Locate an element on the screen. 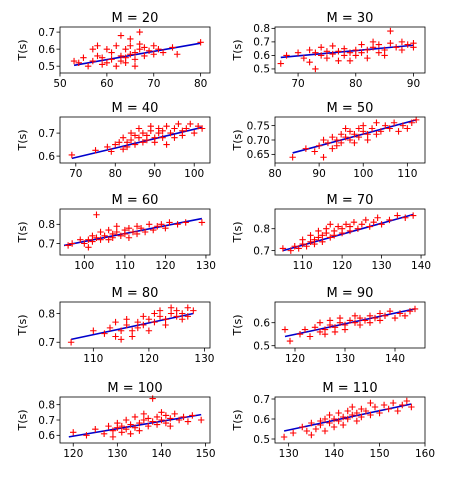 Image resolution: width=474 pixels, height=489 pixels. axes-frame is located at coordinates (135, 232).